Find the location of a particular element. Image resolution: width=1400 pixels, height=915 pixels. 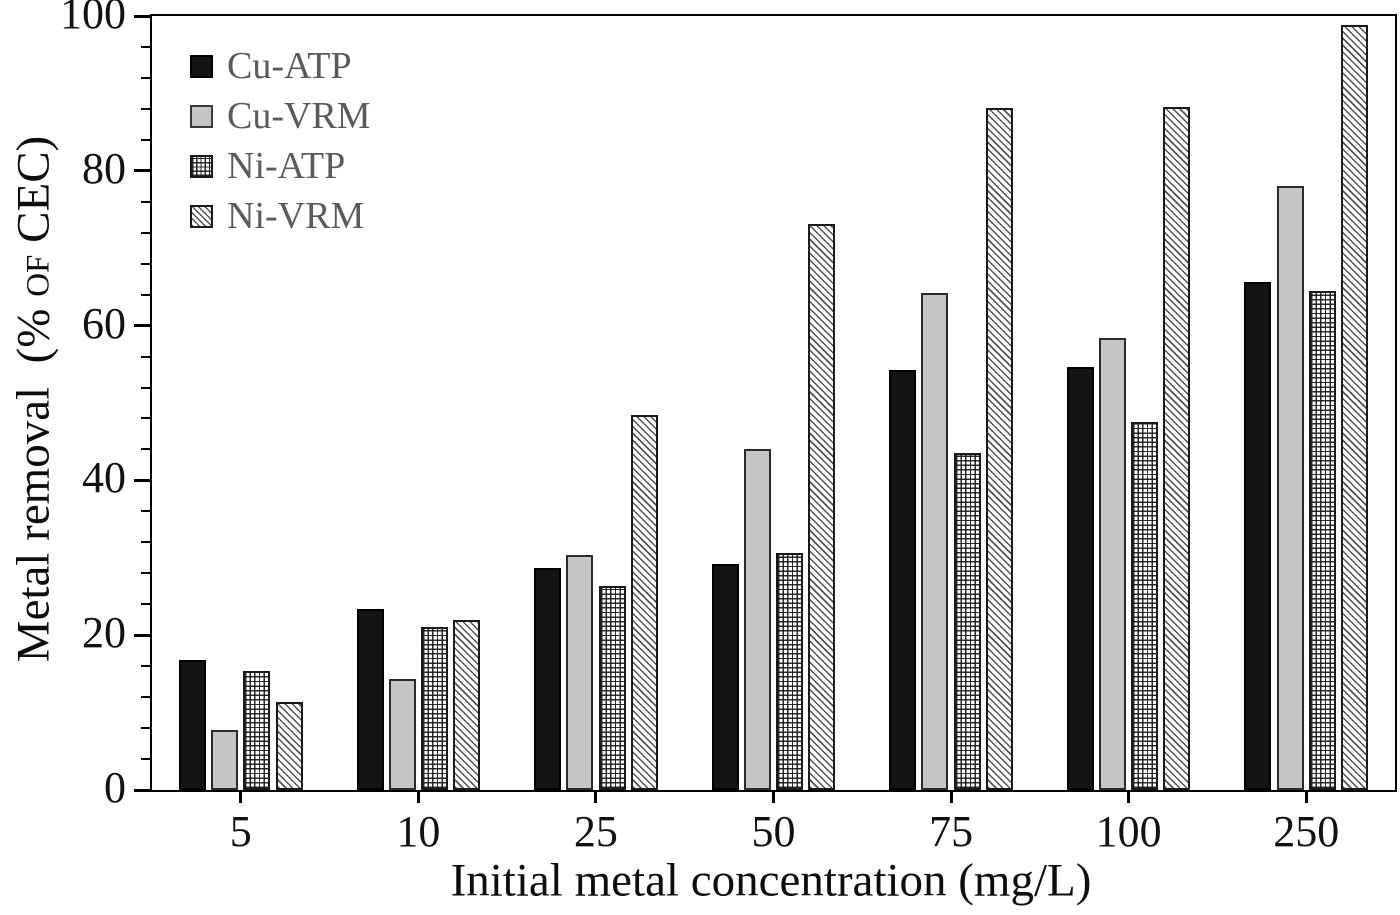

legend-swatch-ni-vrm is located at coordinates (201, 216).